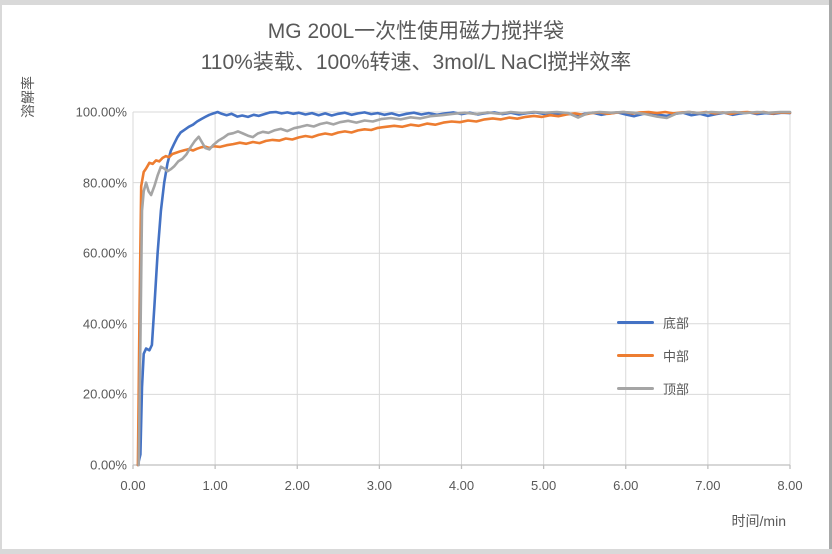  I want to click on x-axis-title: 时间/min, so click(758, 521).